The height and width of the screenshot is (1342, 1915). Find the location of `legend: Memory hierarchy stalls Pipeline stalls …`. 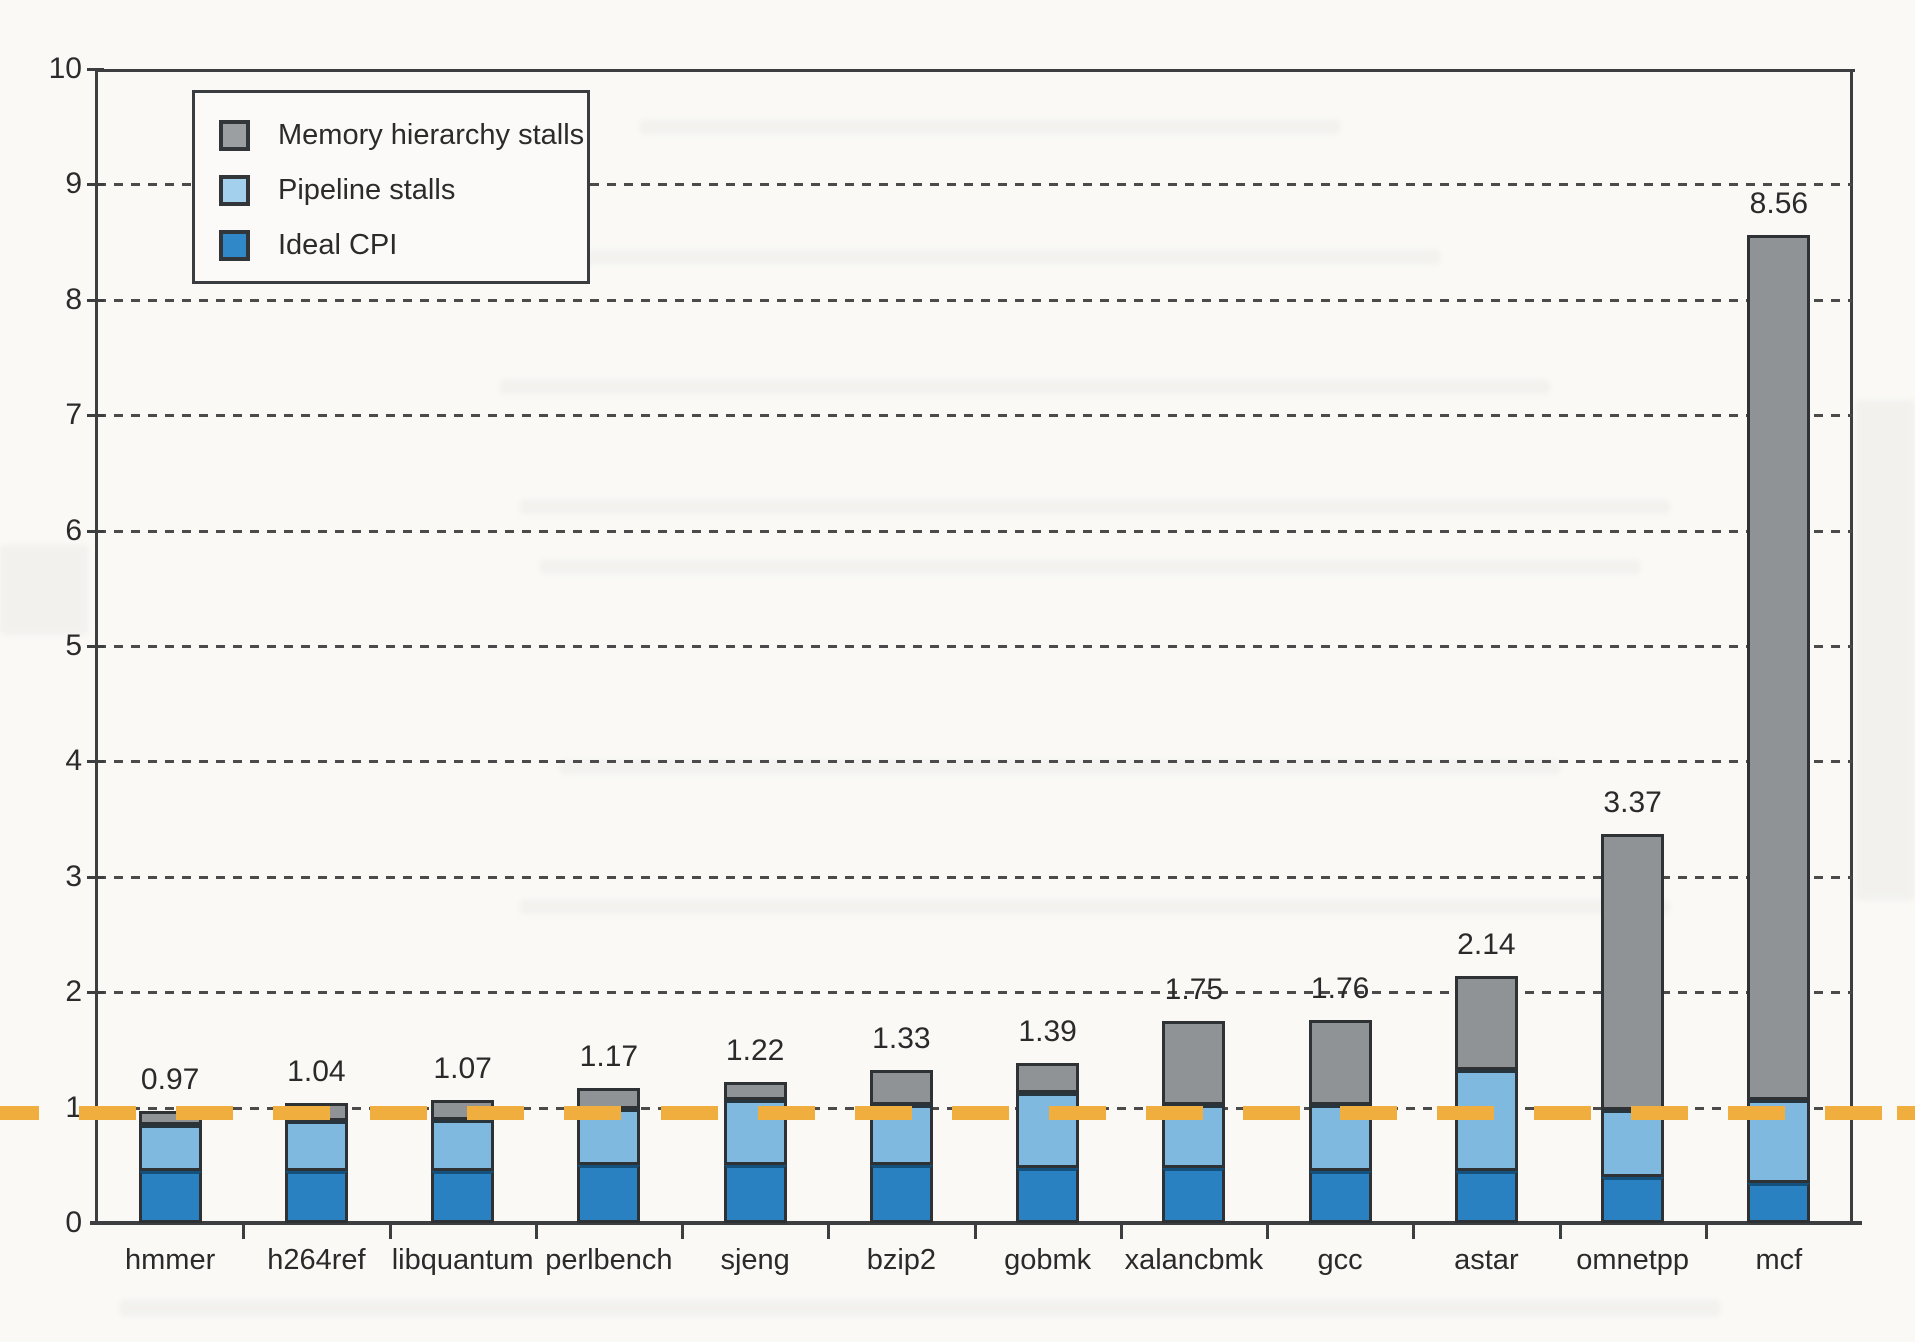

legend: Memory hierarchy stalls Pipeline stalls … is located at coordinates (391, 187).